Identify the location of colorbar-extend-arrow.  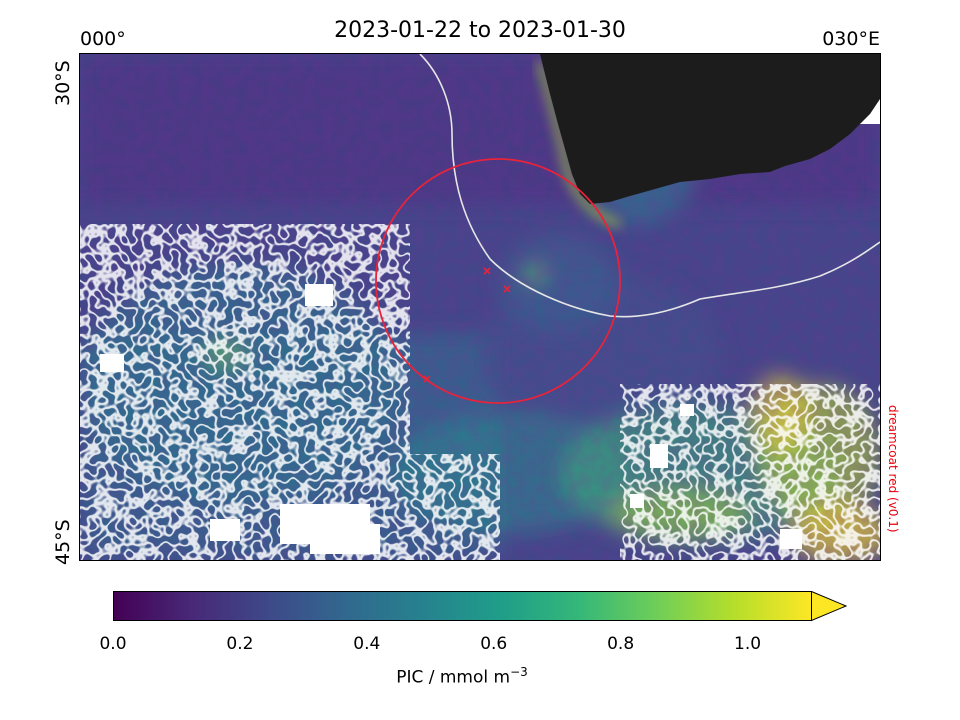
(829, 606).